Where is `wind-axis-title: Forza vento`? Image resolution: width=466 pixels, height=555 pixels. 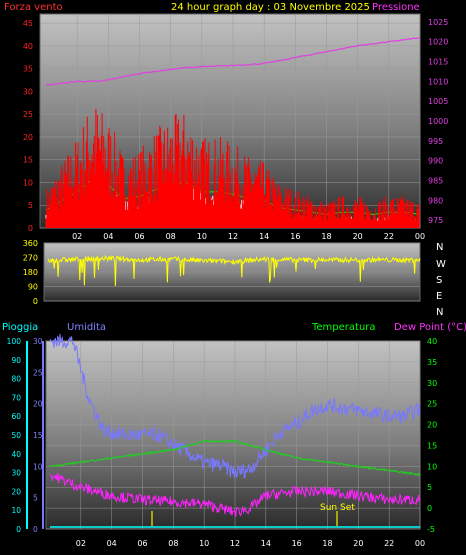 wind-axis-title: Forza vento is located at coordinates (33, 7).